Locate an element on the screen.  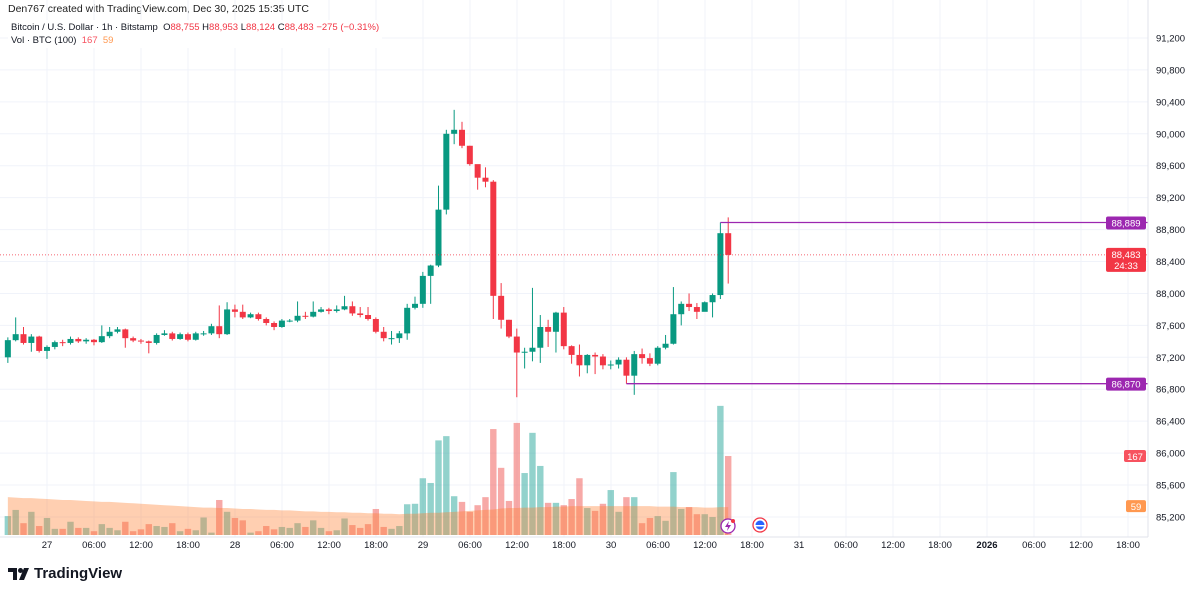
volume-badge-text: 167 is located at coordinates (1135, 457).